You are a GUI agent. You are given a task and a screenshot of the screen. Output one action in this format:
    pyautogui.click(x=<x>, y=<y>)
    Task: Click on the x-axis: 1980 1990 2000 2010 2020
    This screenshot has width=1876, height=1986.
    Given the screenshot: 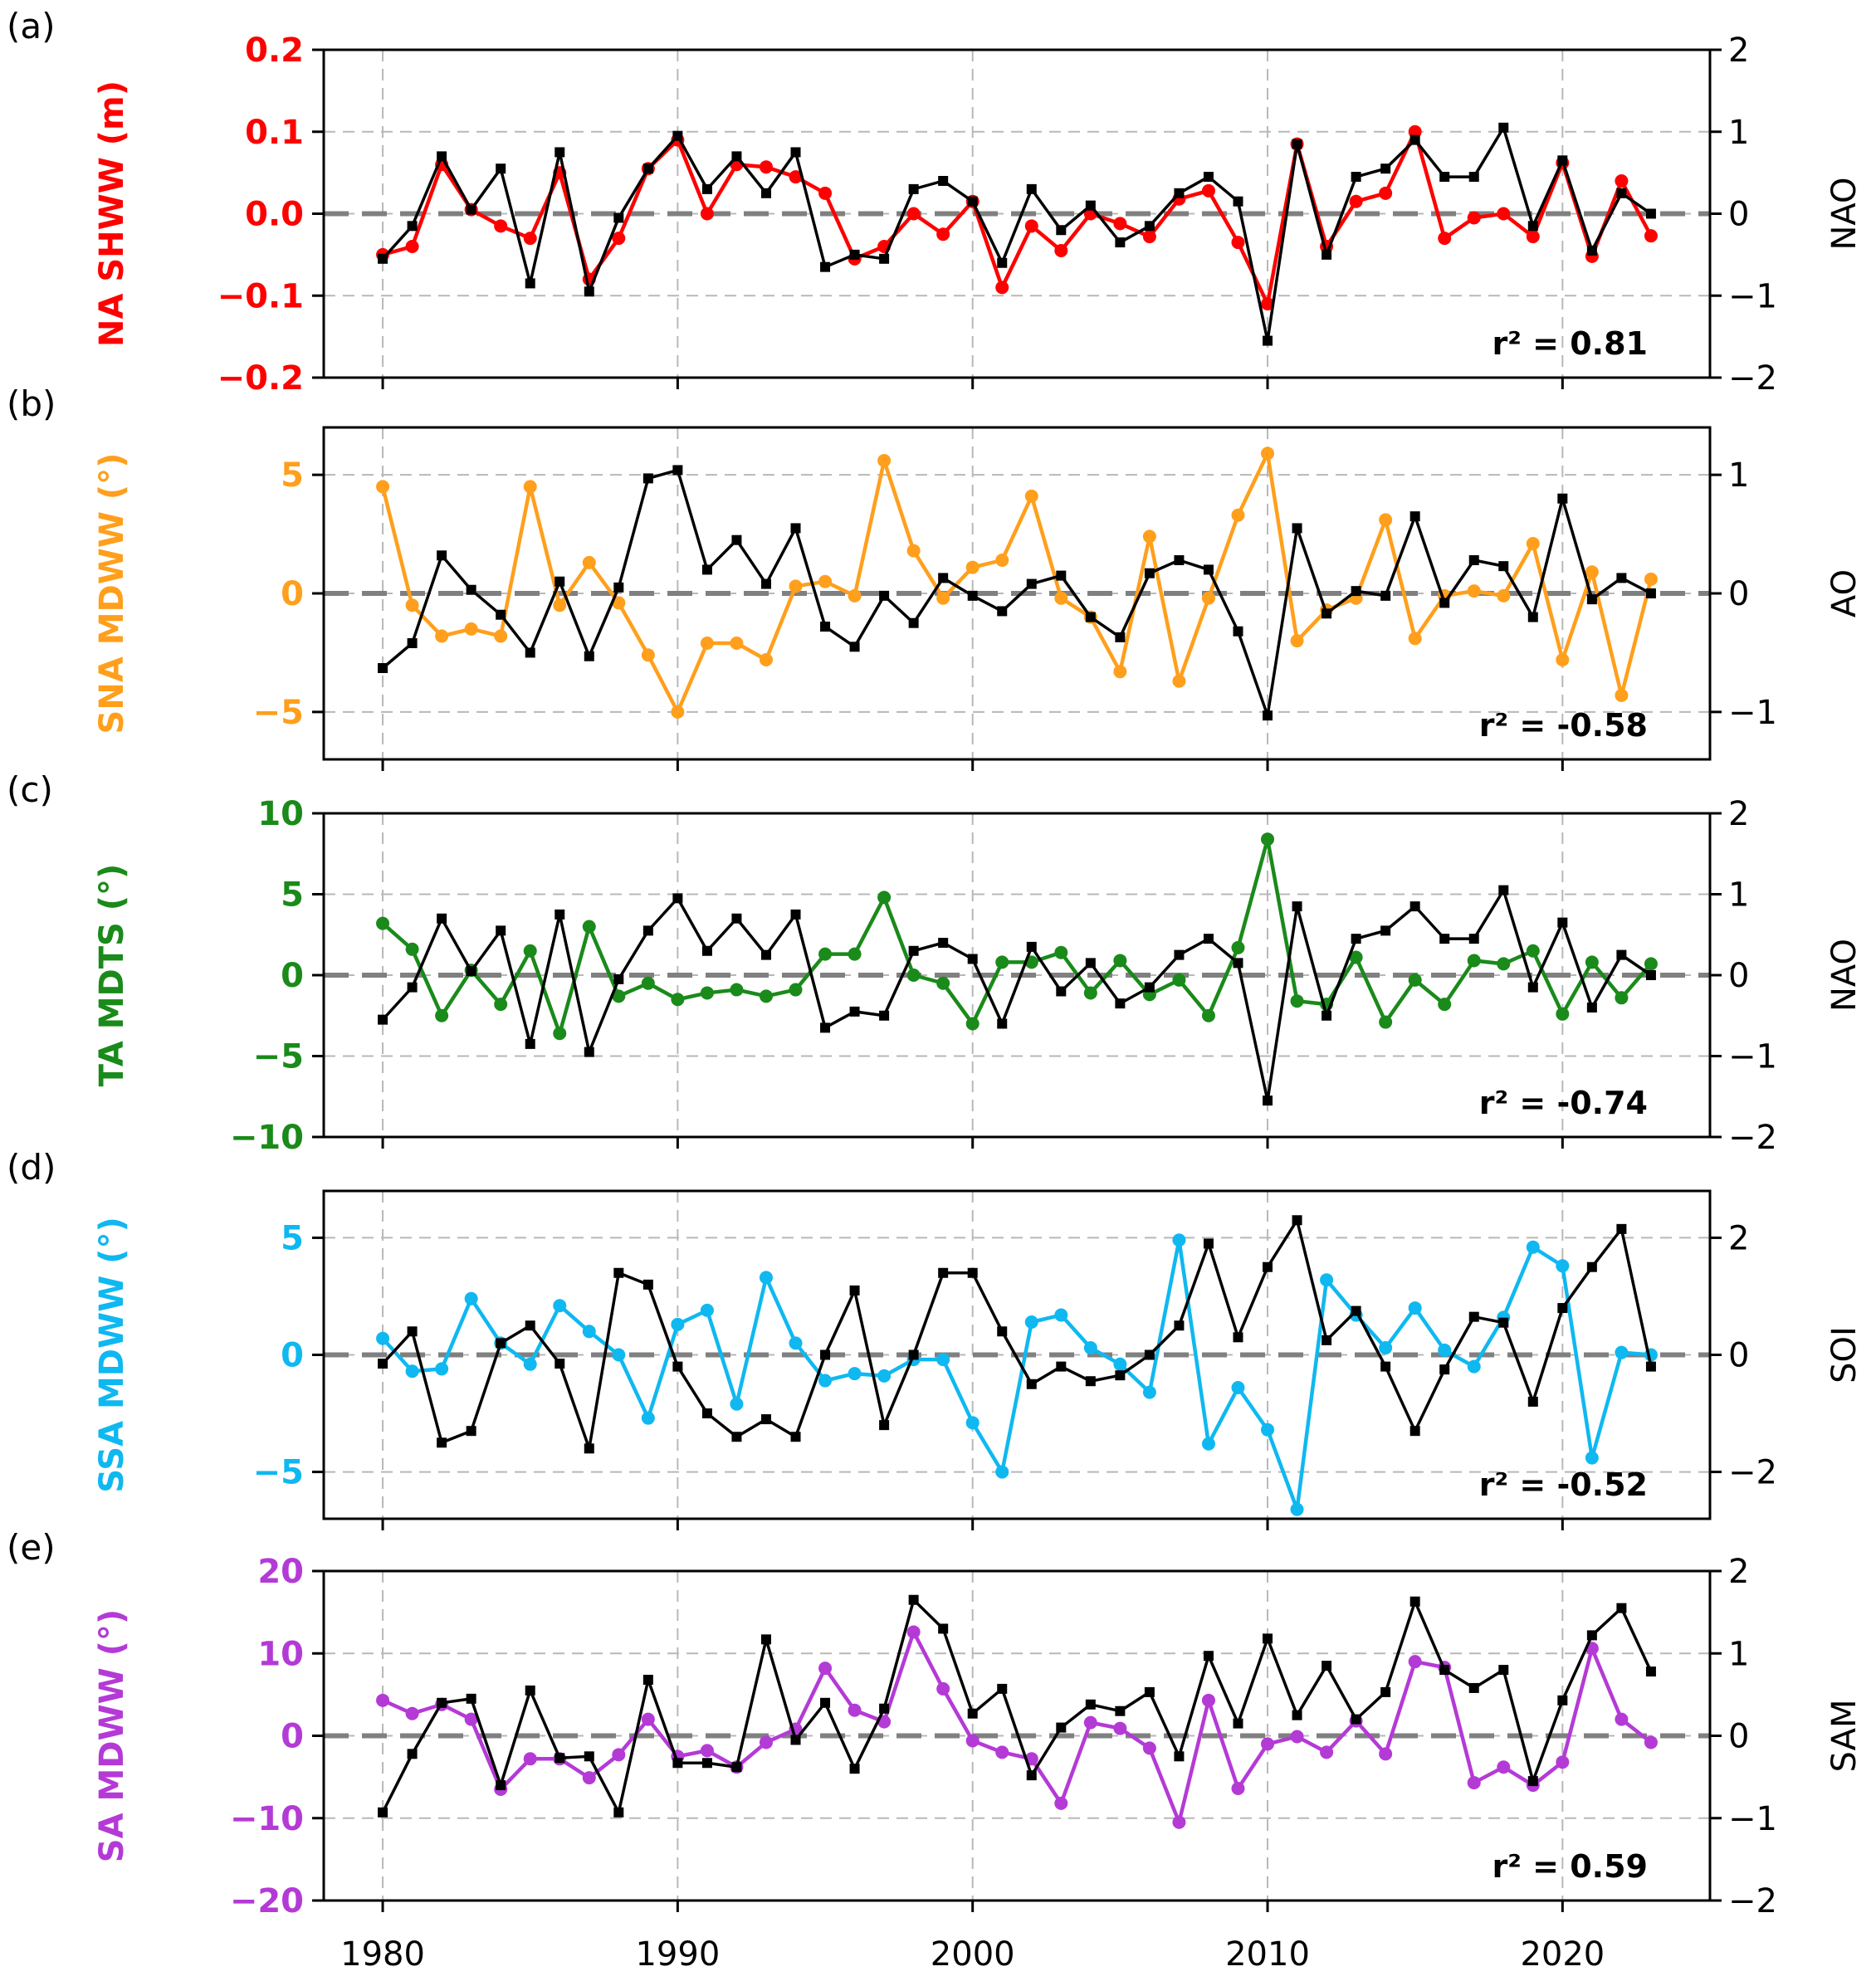 What is the action you would take?
    pyautogui.click(x=972, y=1954)
    